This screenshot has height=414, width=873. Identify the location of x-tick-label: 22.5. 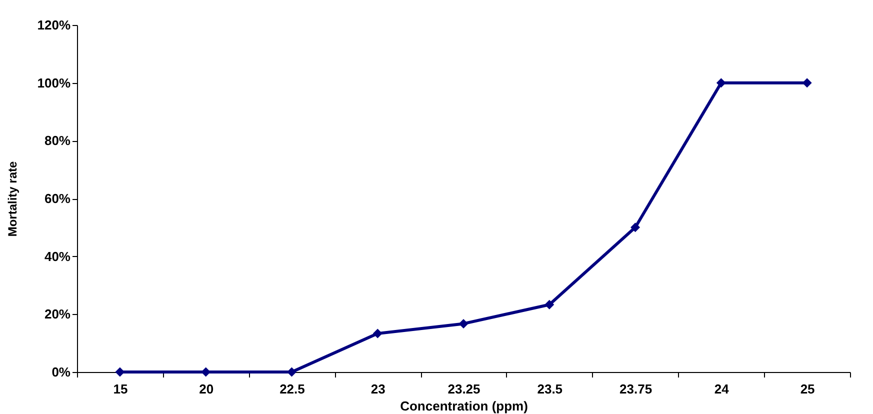
(292, 389).